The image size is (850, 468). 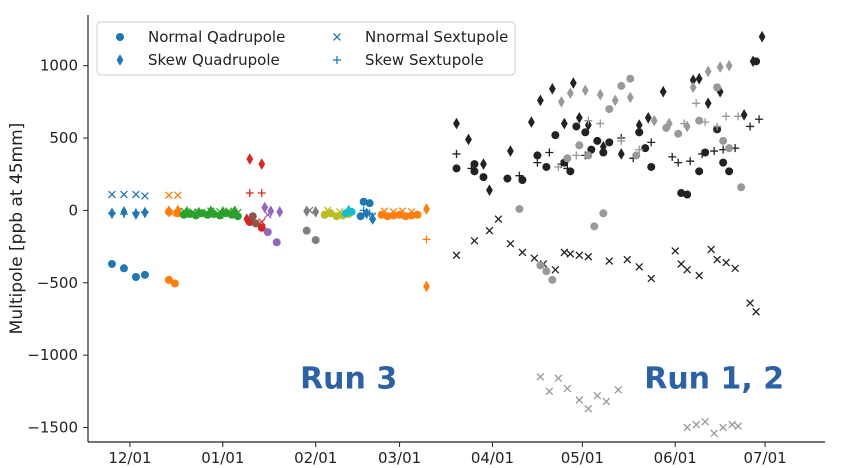 I want to click on x-tick-label: 02/01, so click(x=315, y=458).